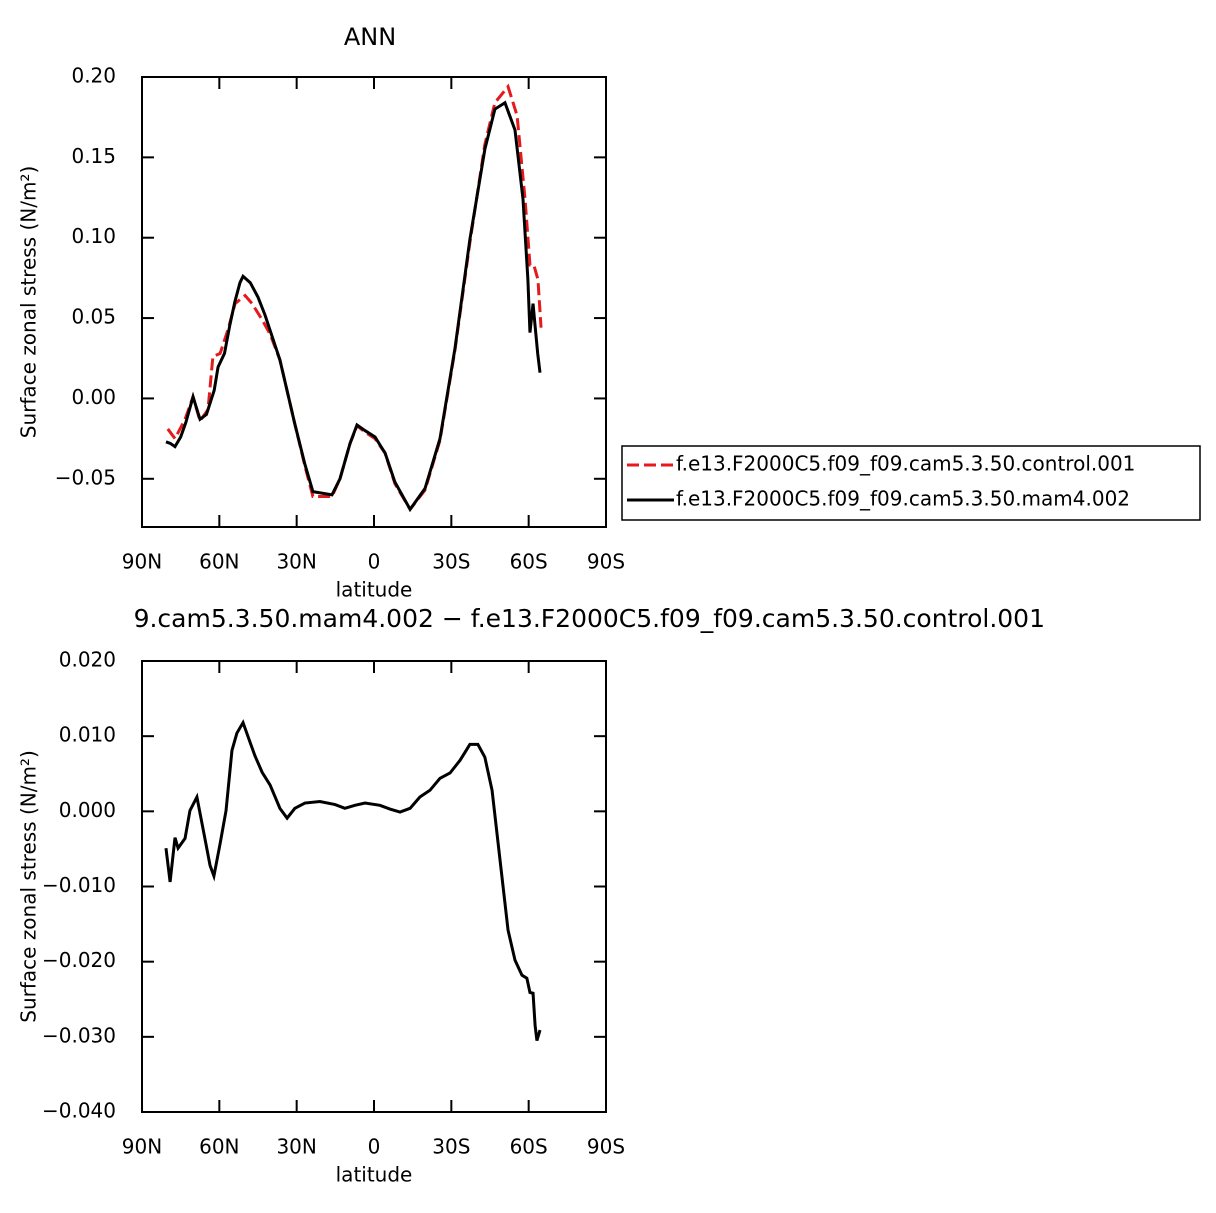 The image size is (1216, 1213). What do you see at coordinates (79, 960) in the screenshot?
I see `y-tick-label: −0.020` at bounding box center [79, 960].